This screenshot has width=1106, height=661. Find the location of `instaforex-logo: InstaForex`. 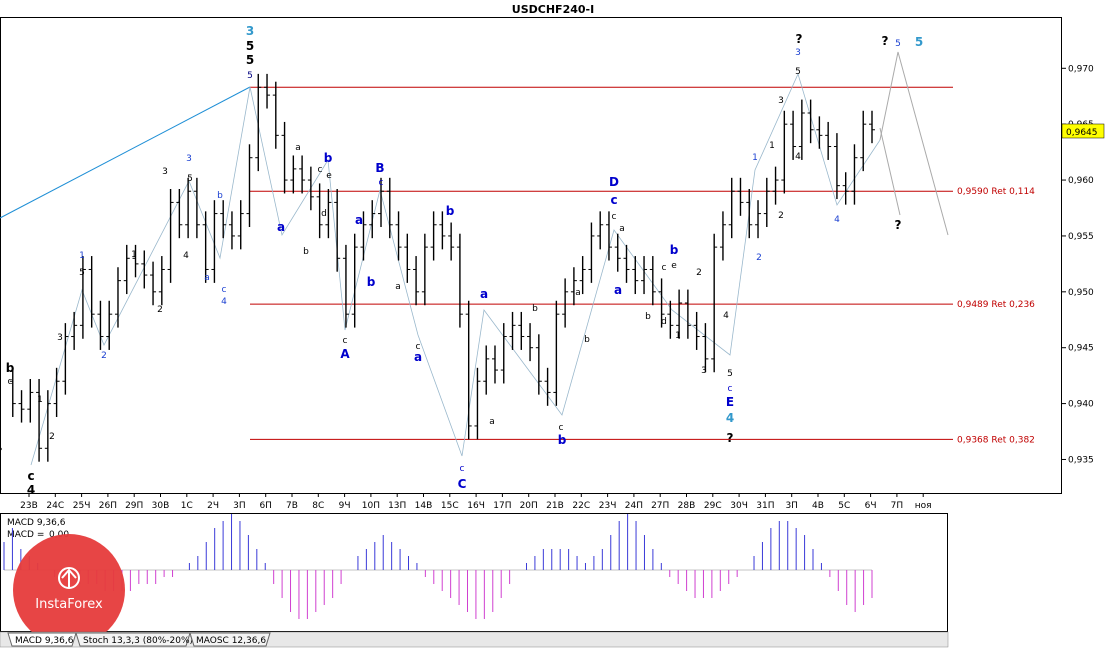

instaforex-logo: InstaForex is located at coordinates (69, 590).